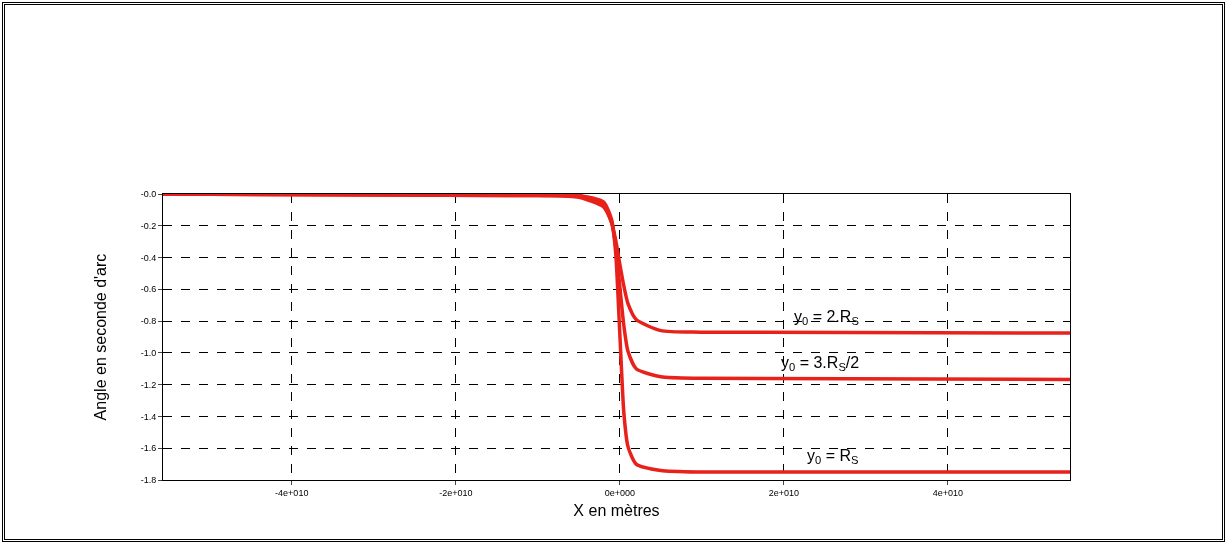 The height and width of the screenshot is (544, 1227). What do you see at coordinates (148, 384) in the screenshot?
I see `y-tick-label: -1.2` at bounding box center [148, 384].